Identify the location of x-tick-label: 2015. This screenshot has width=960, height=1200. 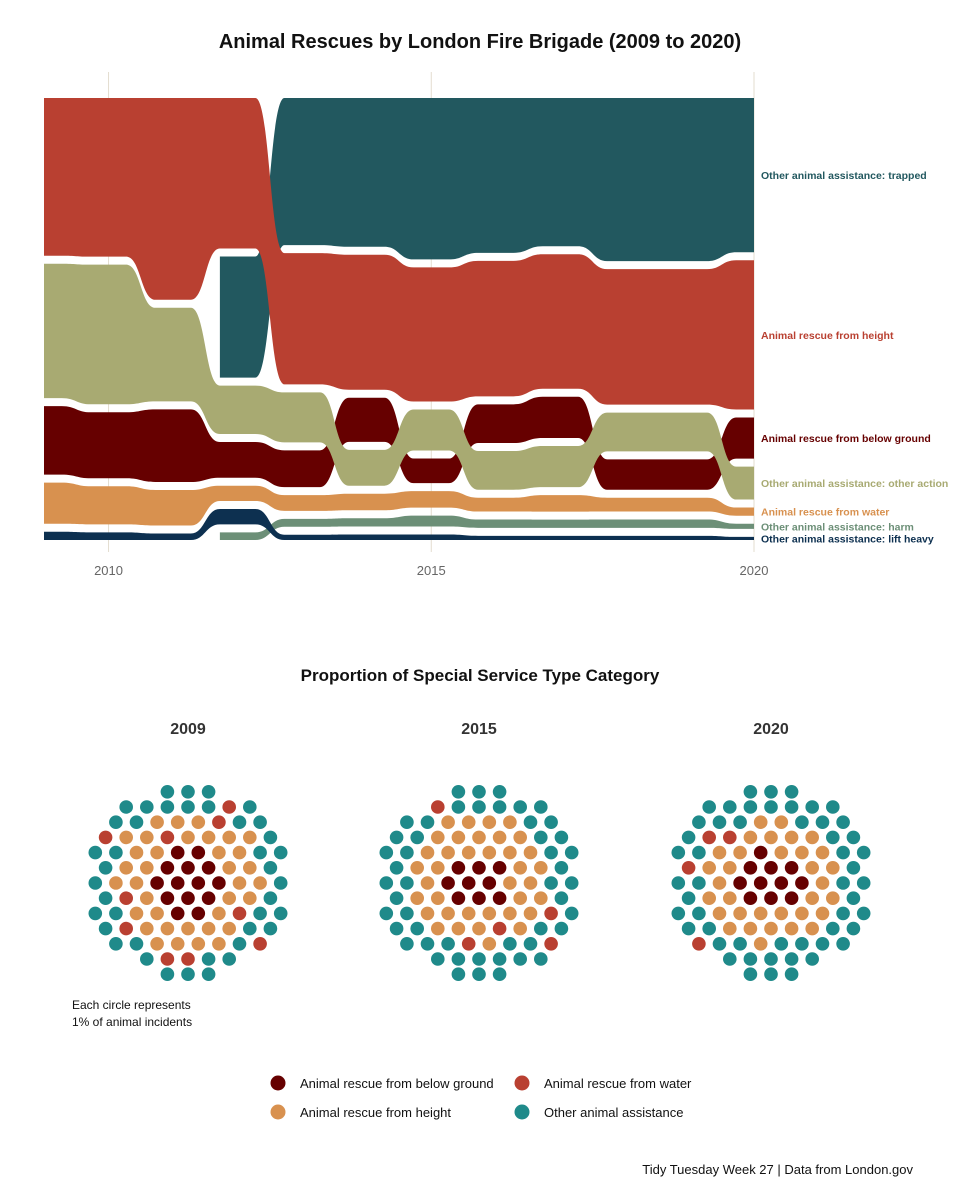
(431, 570).